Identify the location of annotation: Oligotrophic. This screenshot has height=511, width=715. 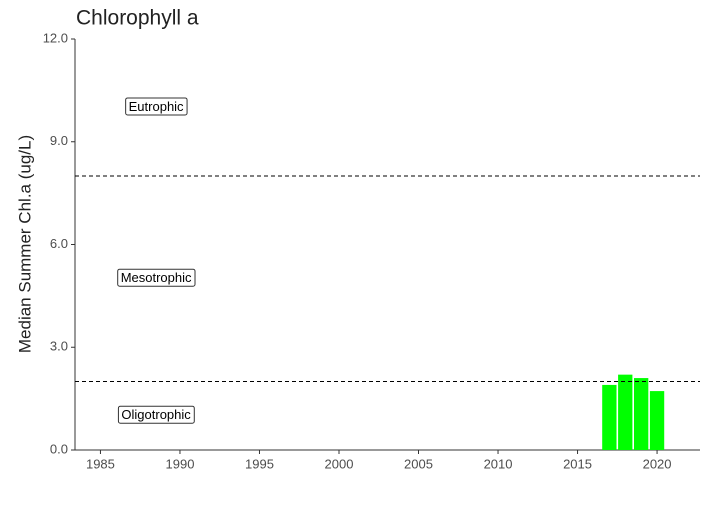
(156, 414).